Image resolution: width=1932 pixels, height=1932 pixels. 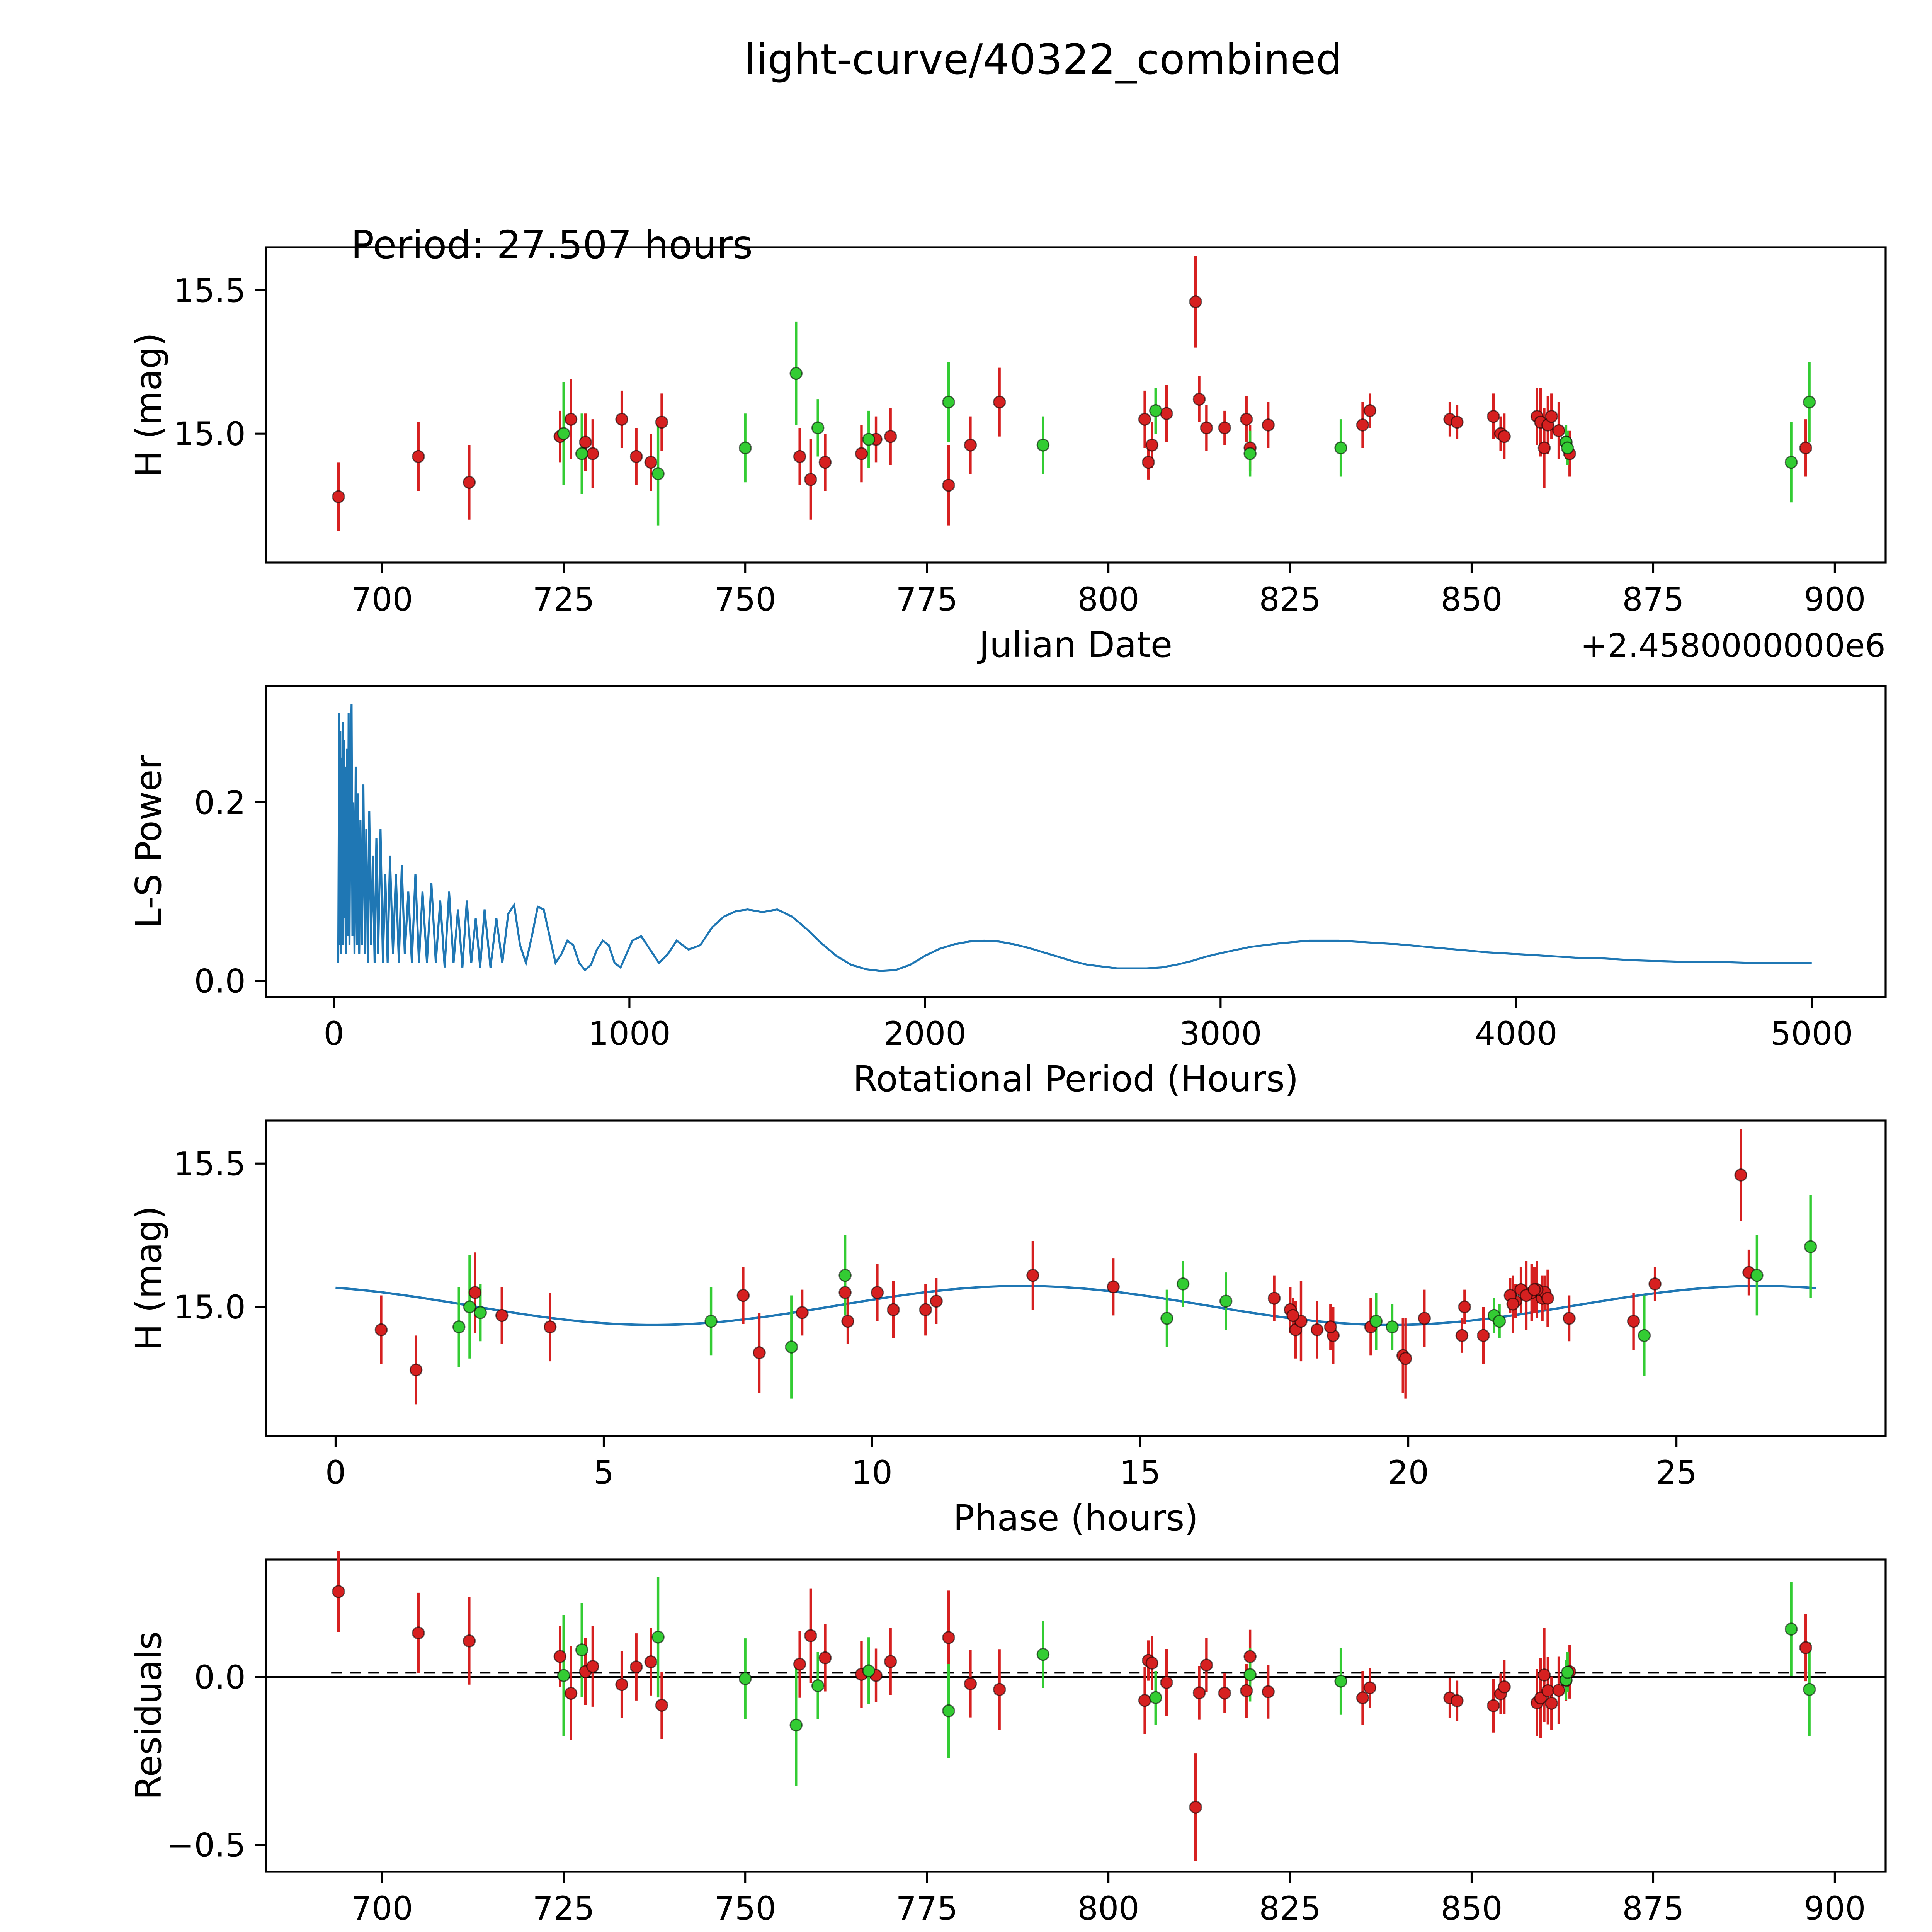 What do you see at coordinates (220, 1677) in the screenshot?
I see `y-tick-label: 0.0` at bounding box center [220, 1677].